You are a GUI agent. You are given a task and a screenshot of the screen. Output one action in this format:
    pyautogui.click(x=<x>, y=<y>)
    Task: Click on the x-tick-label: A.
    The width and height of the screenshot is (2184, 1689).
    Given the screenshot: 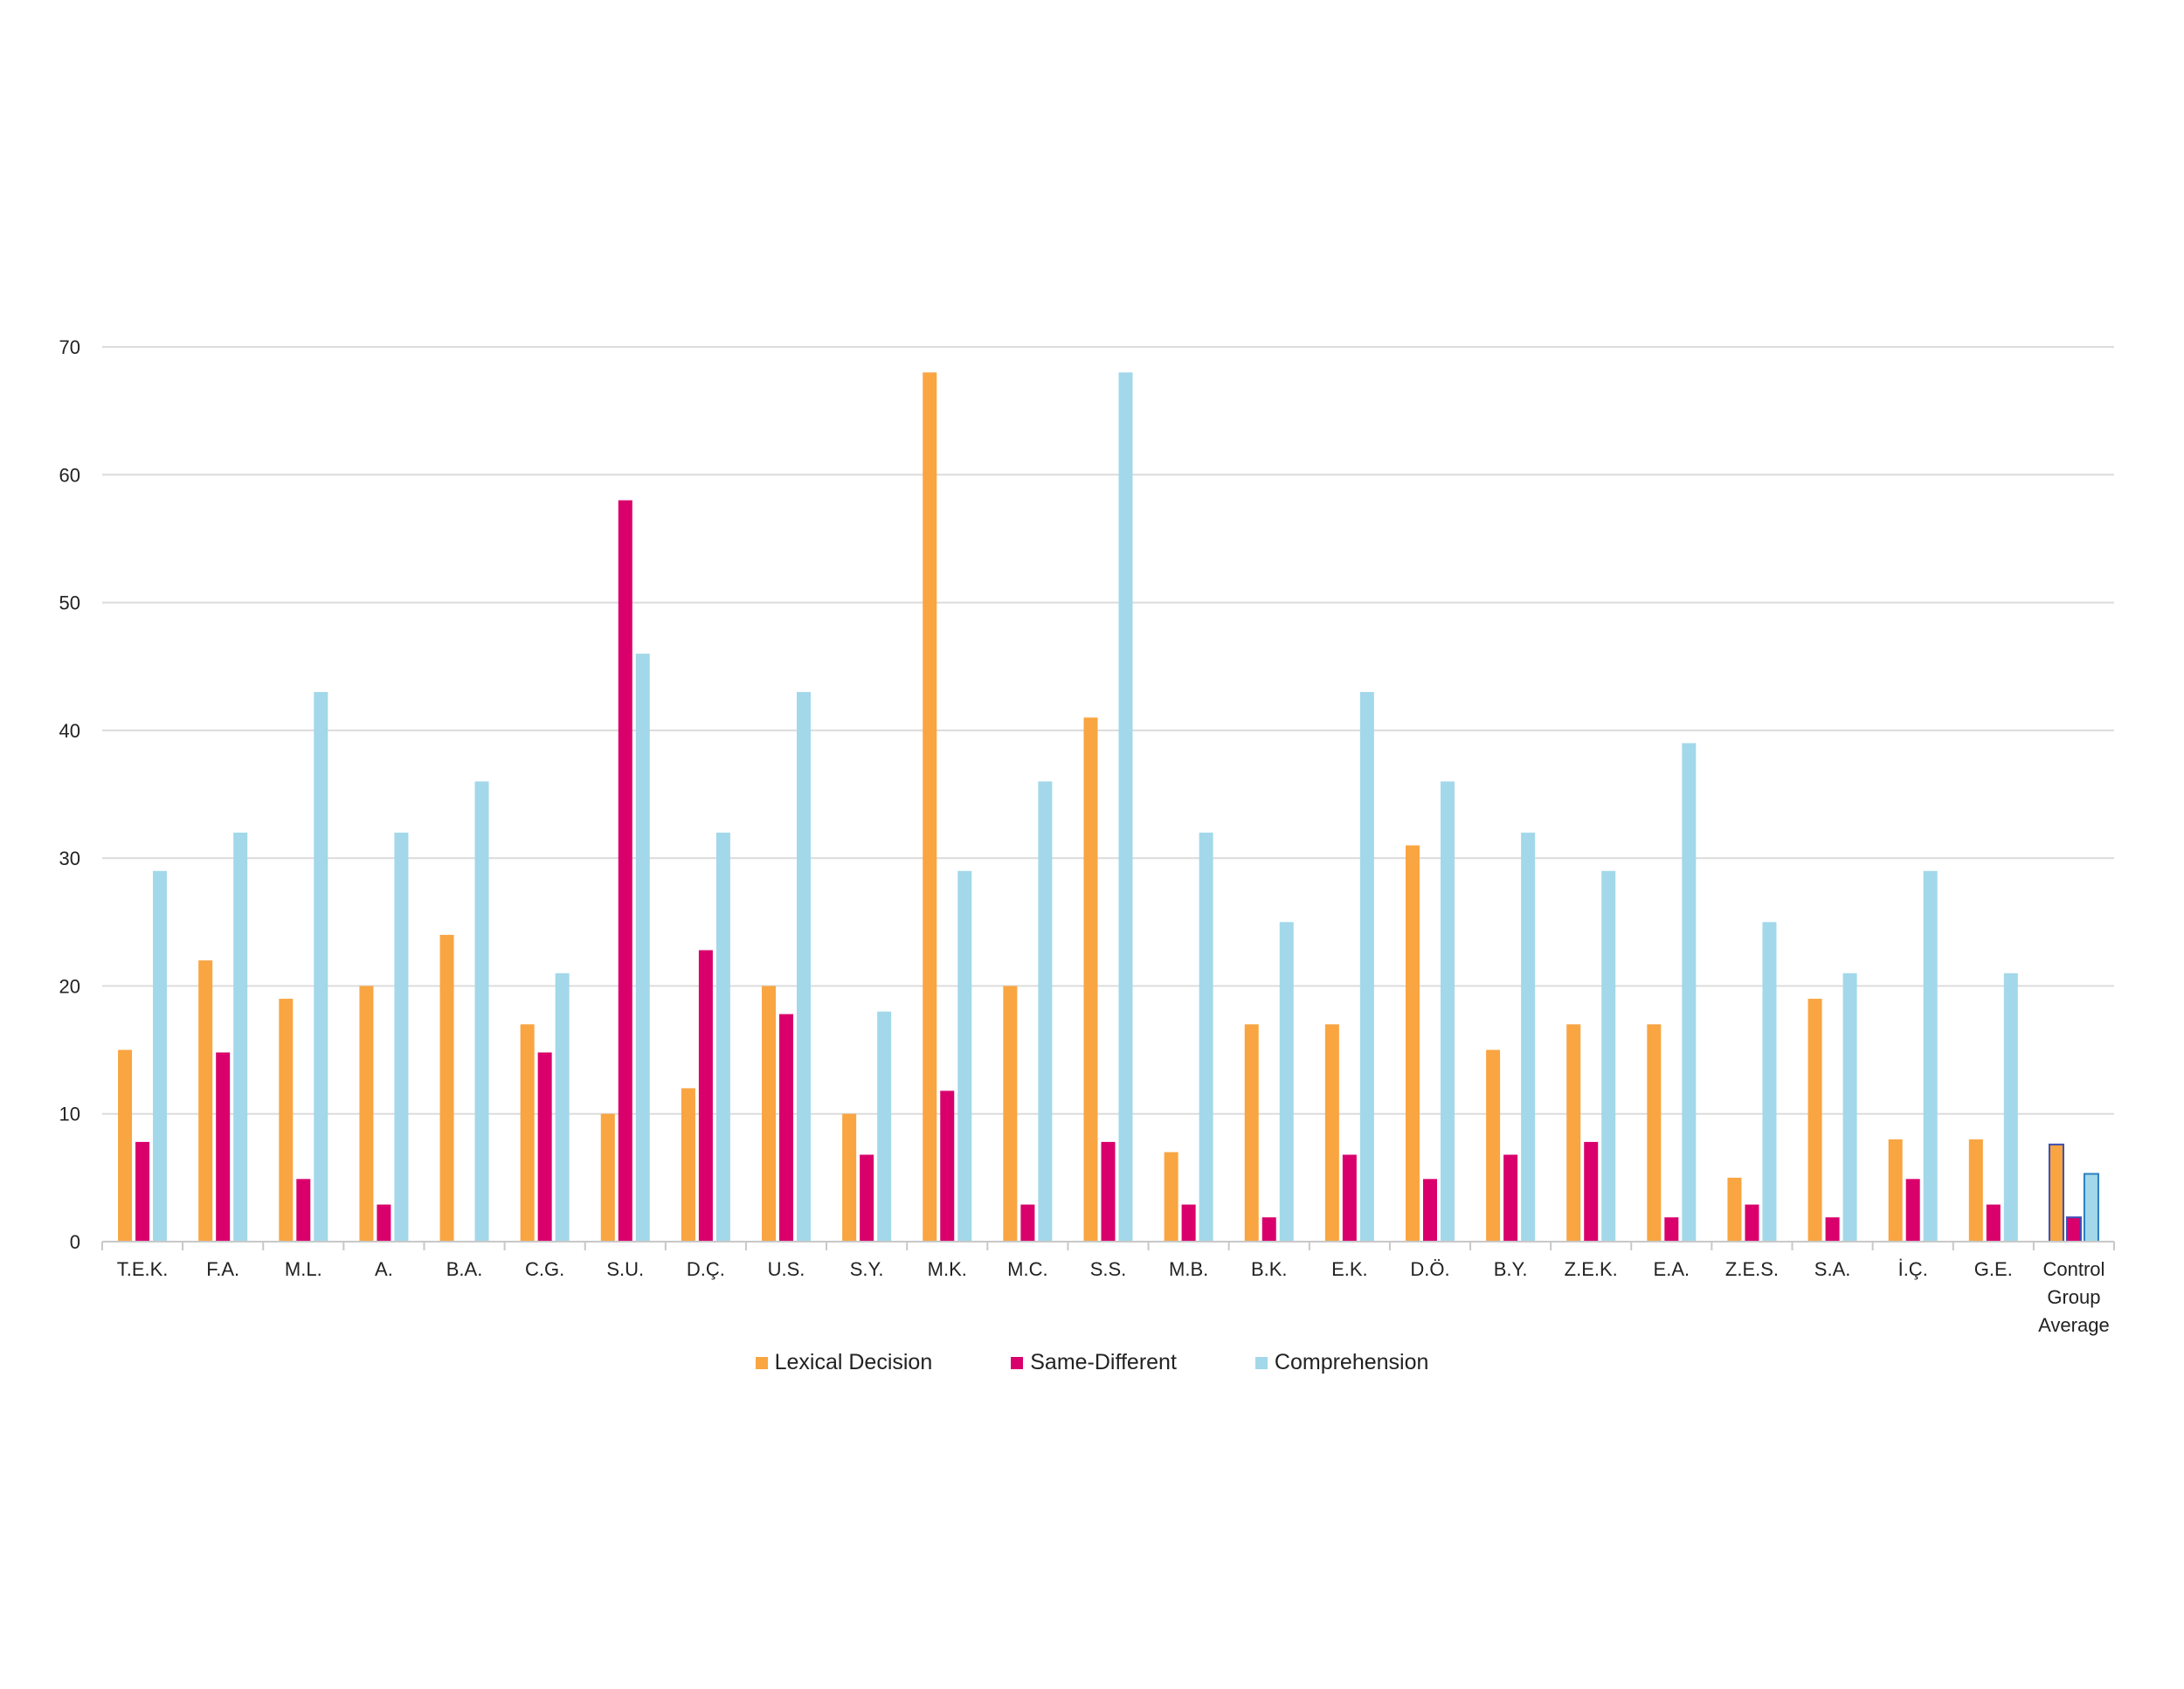 What is the action you would take?
    pyautogui.click(x=384, y=1269)
    